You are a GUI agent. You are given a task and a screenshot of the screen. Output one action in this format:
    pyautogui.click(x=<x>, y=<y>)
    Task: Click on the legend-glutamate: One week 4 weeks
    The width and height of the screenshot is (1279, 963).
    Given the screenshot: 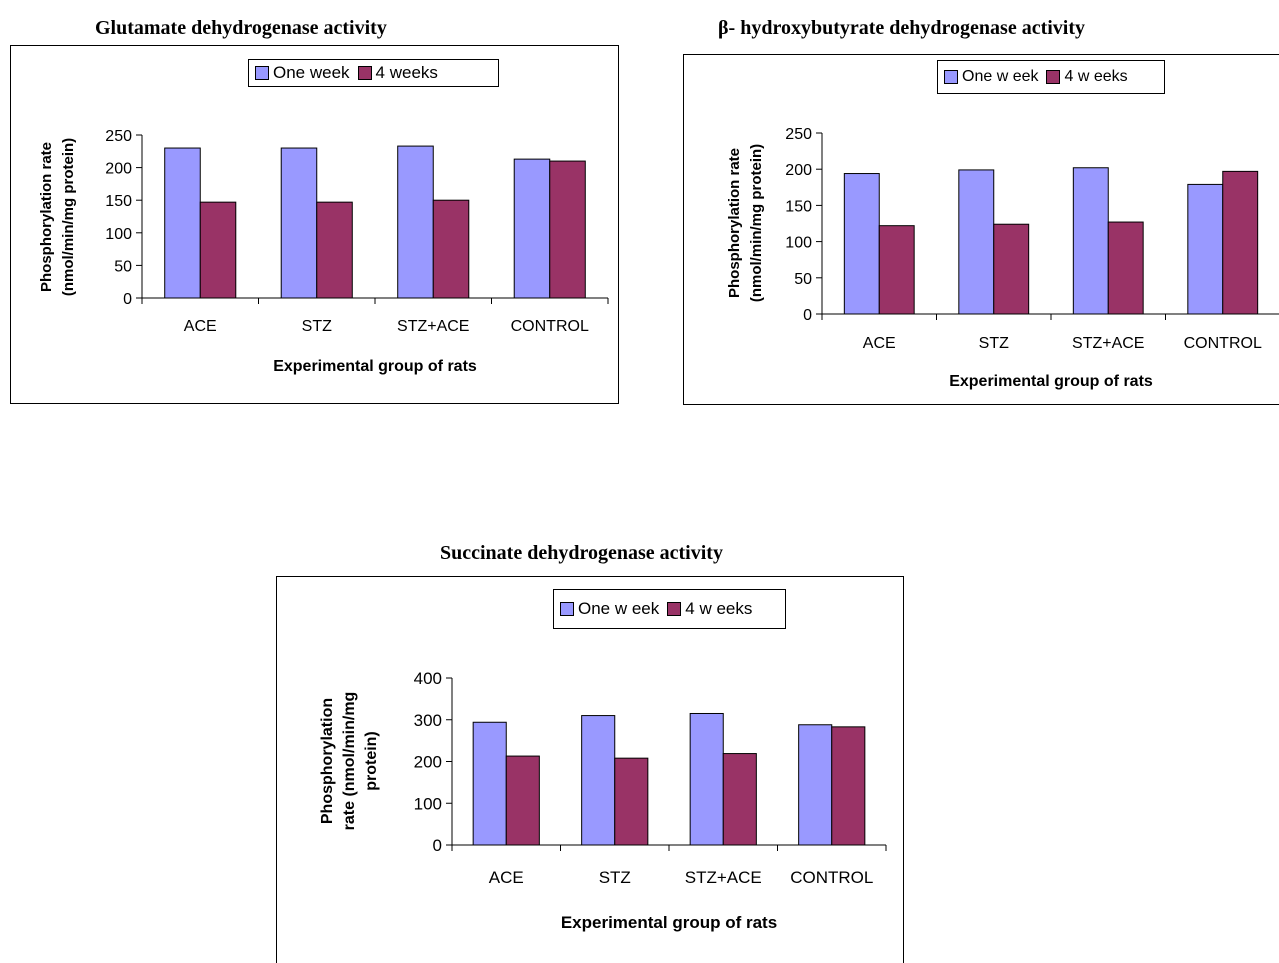 What is the action you would take?
    pyautogui.click(x=373, y=73)
    